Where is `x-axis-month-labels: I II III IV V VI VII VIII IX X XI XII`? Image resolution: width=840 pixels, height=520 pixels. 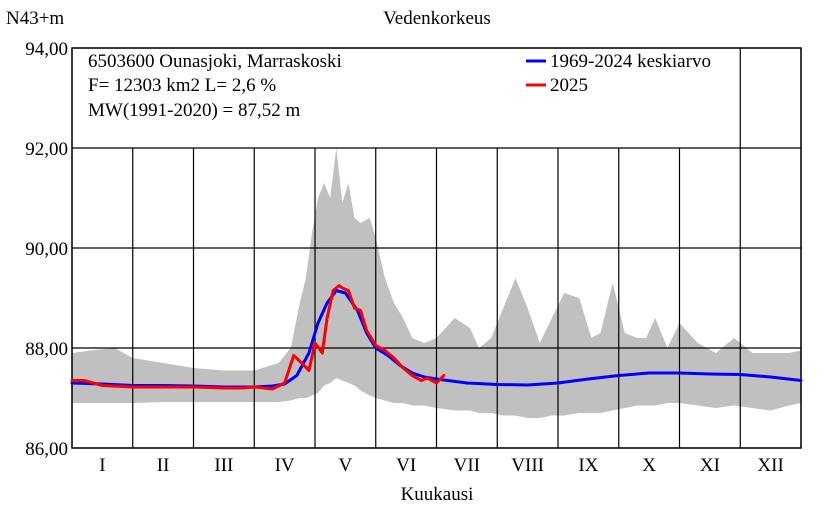 x-axis-month-labels: I II III IV V VI VII VIII IX X XI XII is located at coordinates (441, 465).